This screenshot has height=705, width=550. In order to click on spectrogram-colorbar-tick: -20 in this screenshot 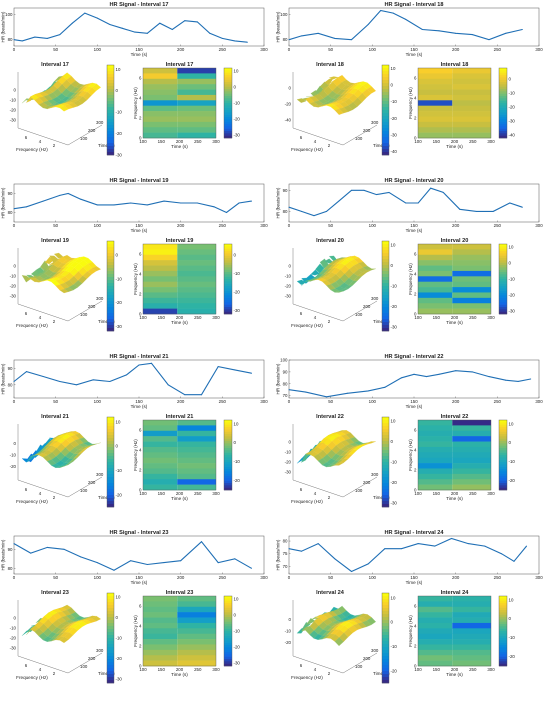, I will do `click(512, 294)`.